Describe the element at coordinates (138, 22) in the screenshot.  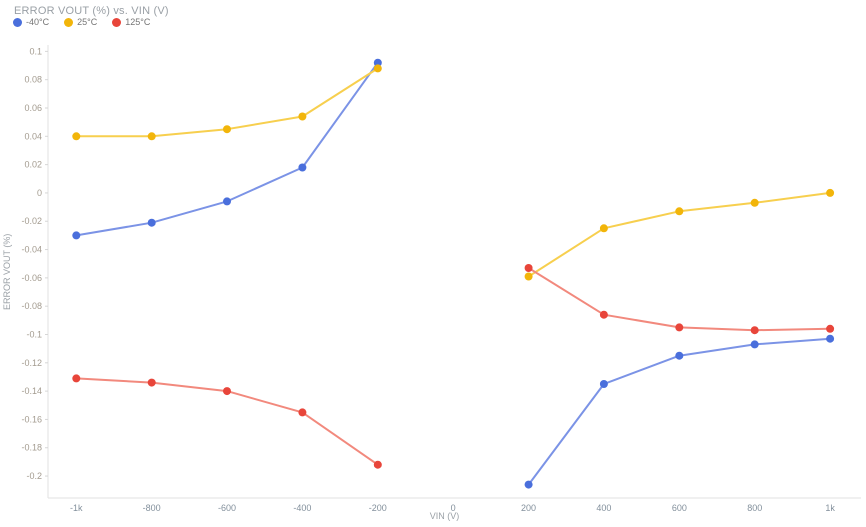
I see `legend-label: 125°C` at that location.